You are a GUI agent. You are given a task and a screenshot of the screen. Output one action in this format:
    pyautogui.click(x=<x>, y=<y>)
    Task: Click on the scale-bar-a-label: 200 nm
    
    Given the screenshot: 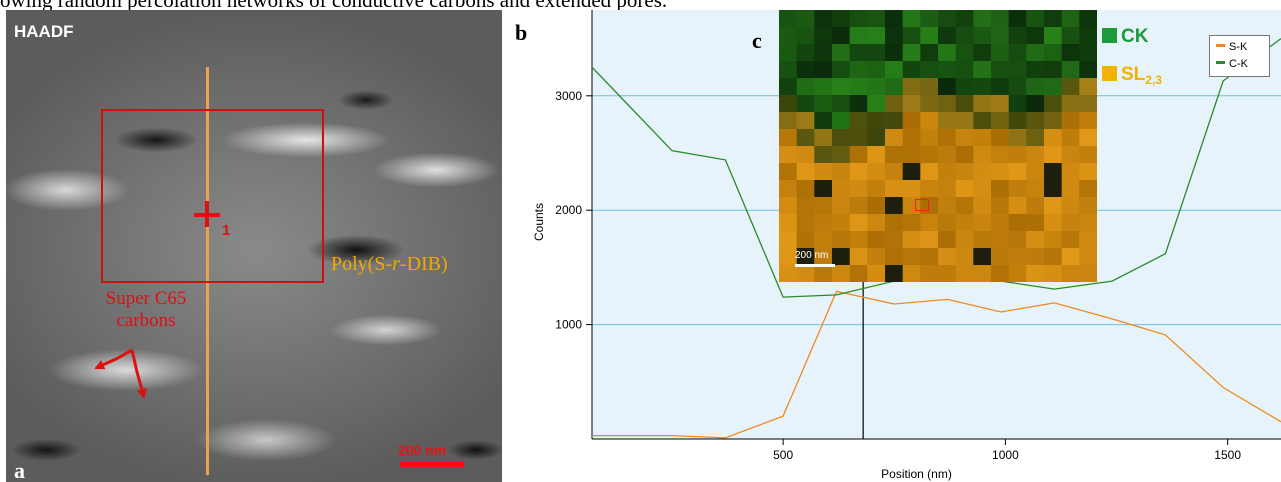 What is the action you would take?
    pyautogui.click(x=422, y=450)
    